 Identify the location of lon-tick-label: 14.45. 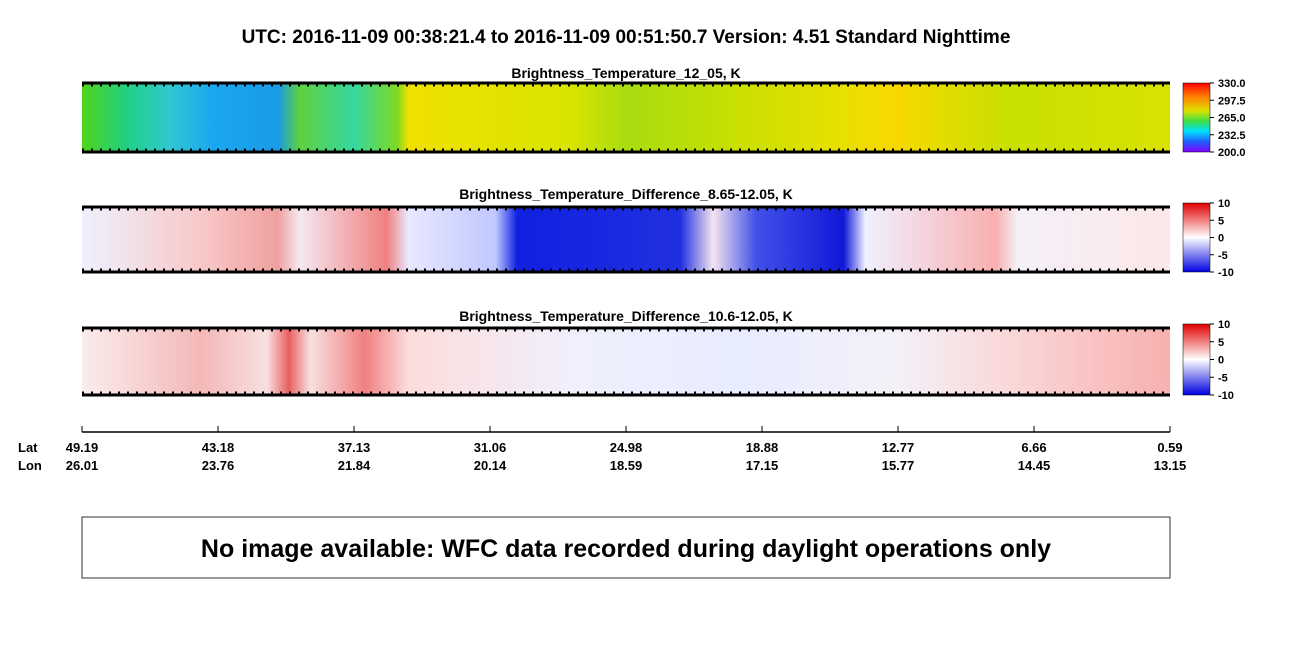
(1034, 465).